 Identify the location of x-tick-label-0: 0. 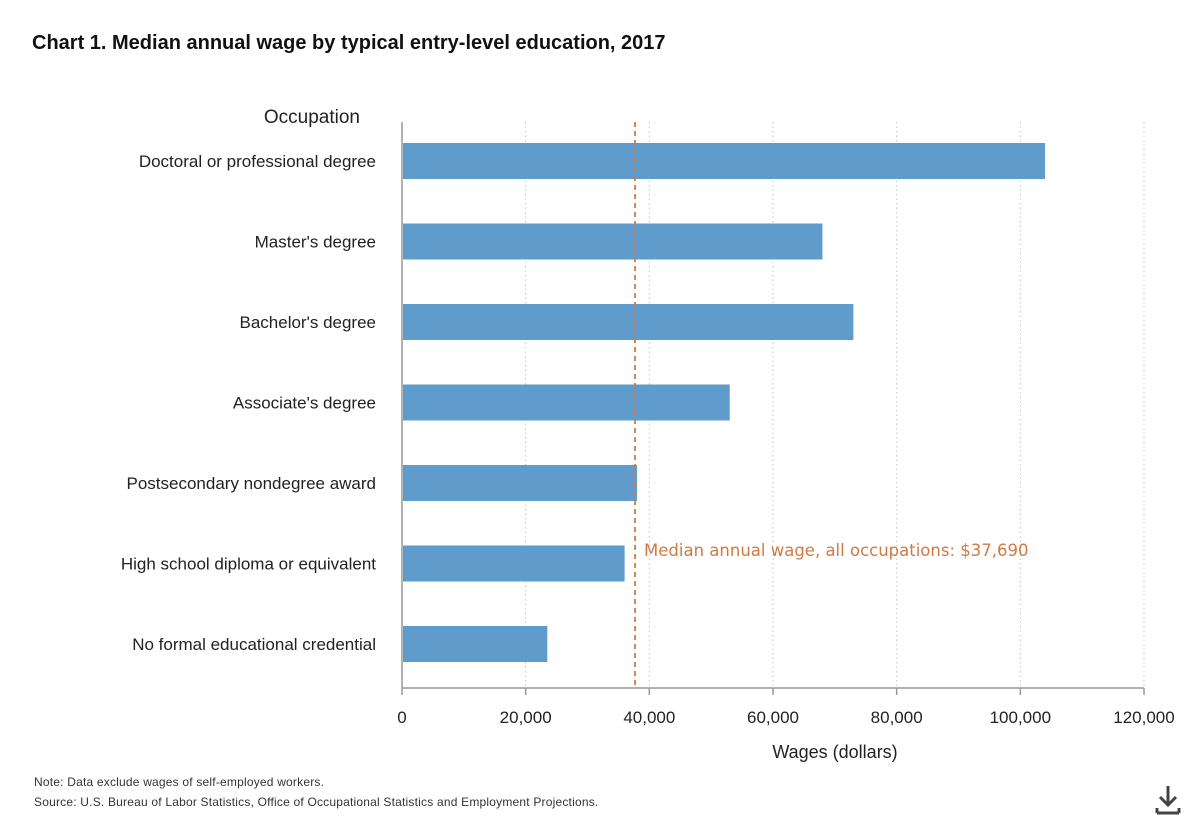
(401, 717).